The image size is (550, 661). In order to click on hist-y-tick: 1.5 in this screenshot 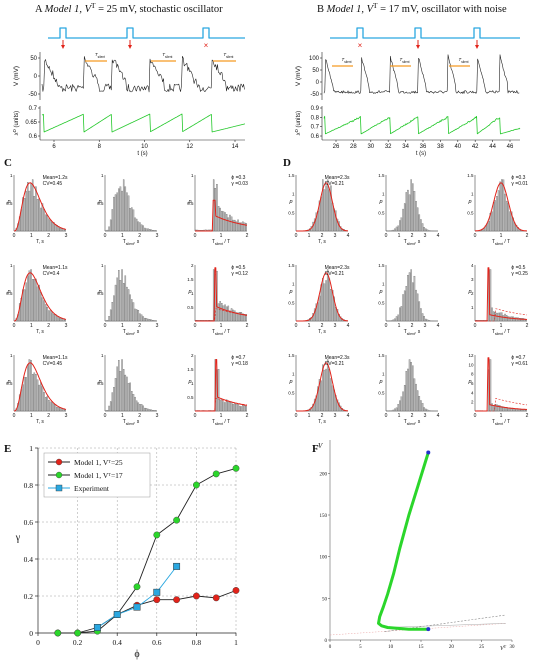, I will do `click(381, 265)`.